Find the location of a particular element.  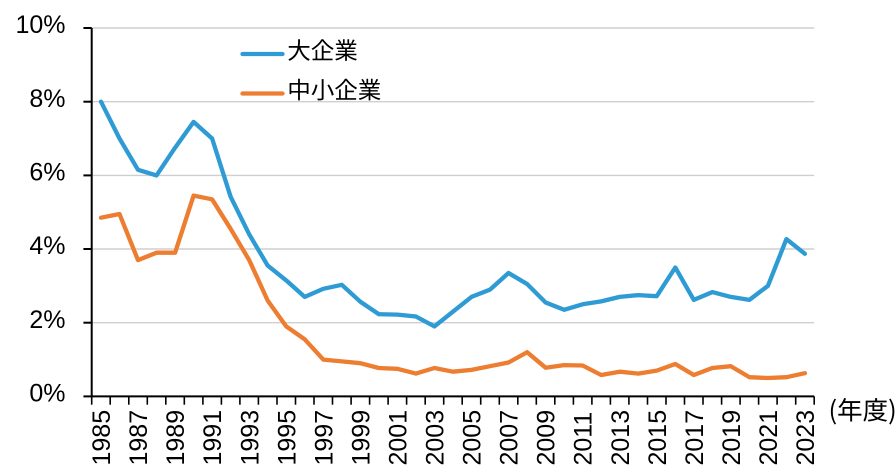

svg-text: 1985 is located at coordinates (102, 438).